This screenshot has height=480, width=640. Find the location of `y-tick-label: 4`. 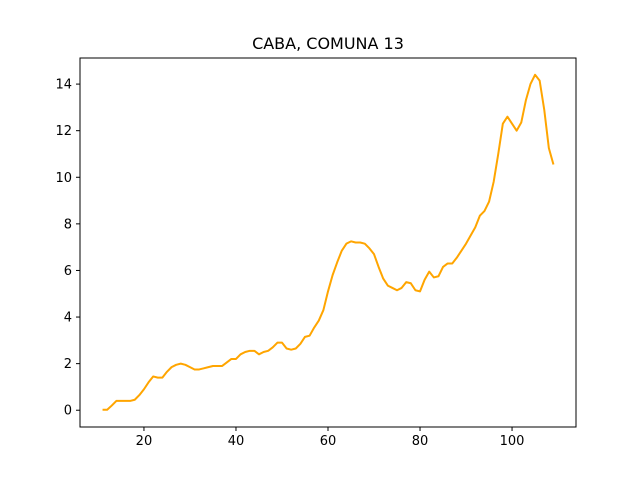

y-tick-label: 4 is located at coordinates (68, 318).